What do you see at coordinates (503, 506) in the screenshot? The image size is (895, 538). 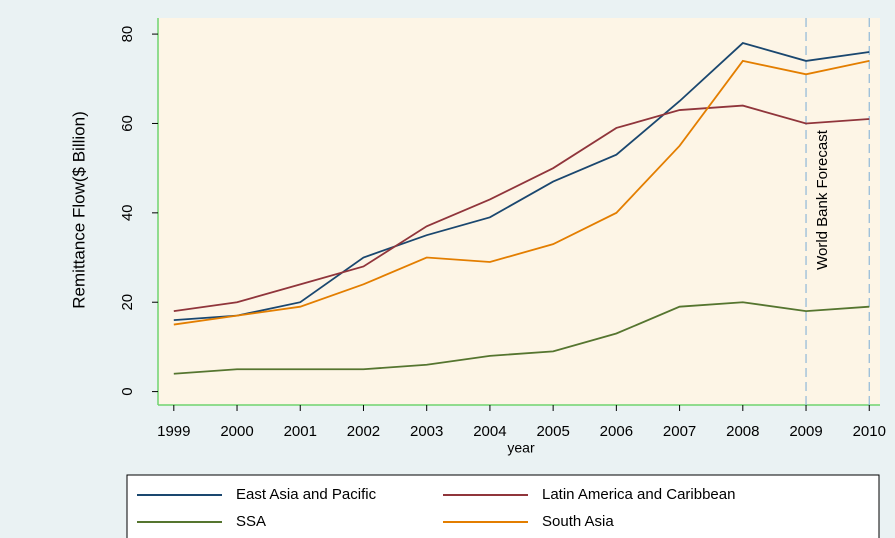 I see `legend-box` at bounding box center [503, 506].